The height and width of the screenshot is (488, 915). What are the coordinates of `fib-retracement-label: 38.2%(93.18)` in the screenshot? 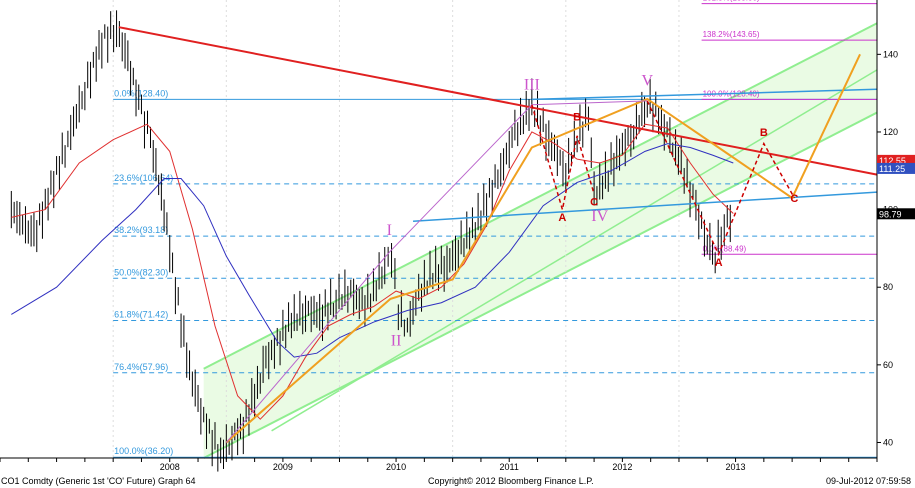 It's located at (141, 230).